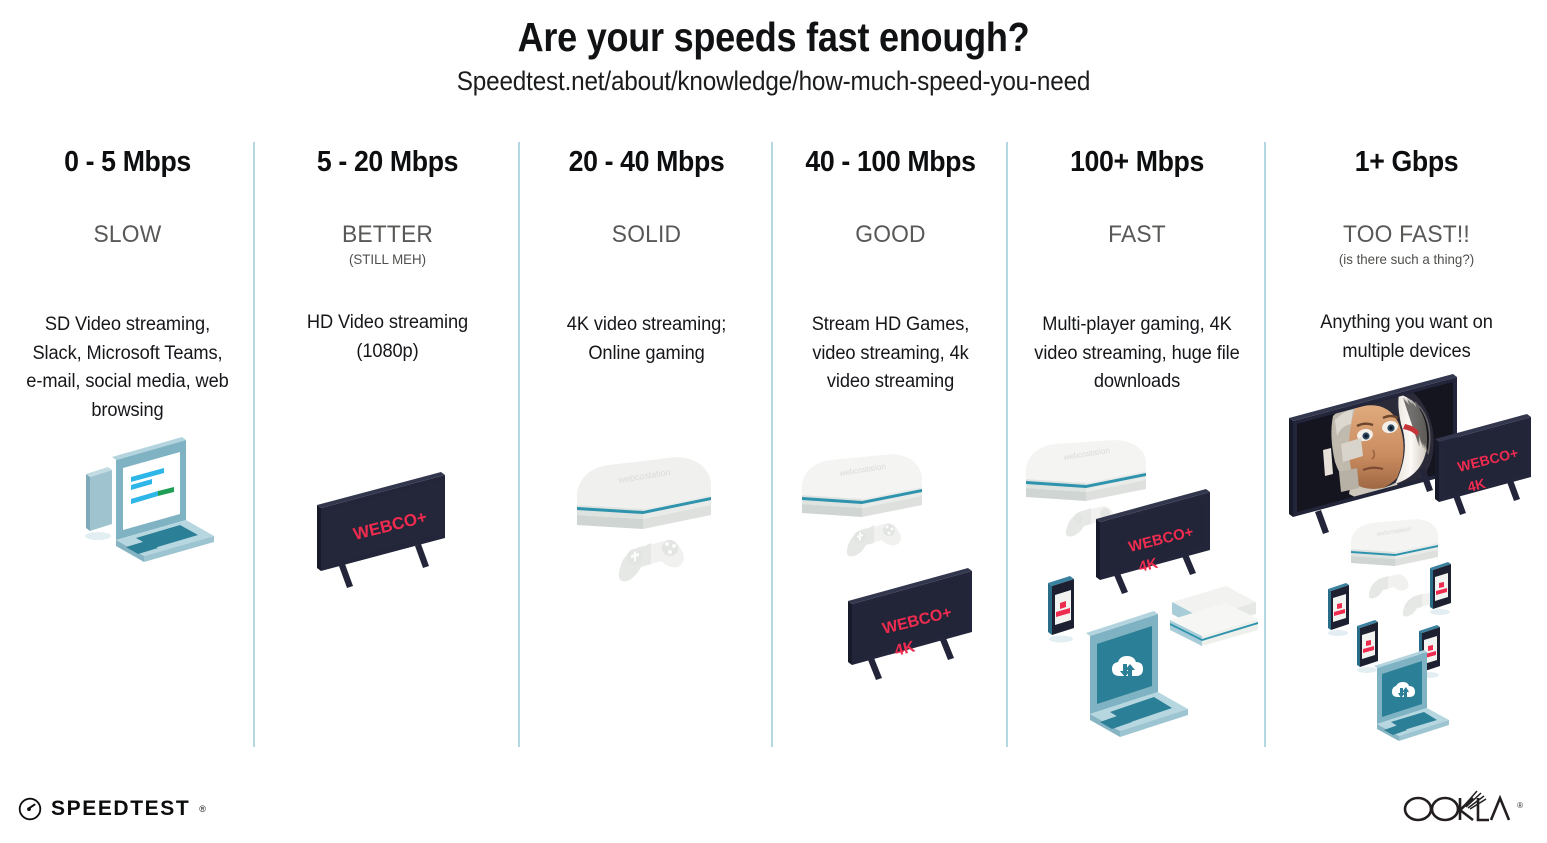 Image resolution: width=1547 pixels, height=843 pixels. What do you see at coordinates (1457, 806) in the screenshot?
I see `ookla-wordmark` at bounding box center [1457, 806].